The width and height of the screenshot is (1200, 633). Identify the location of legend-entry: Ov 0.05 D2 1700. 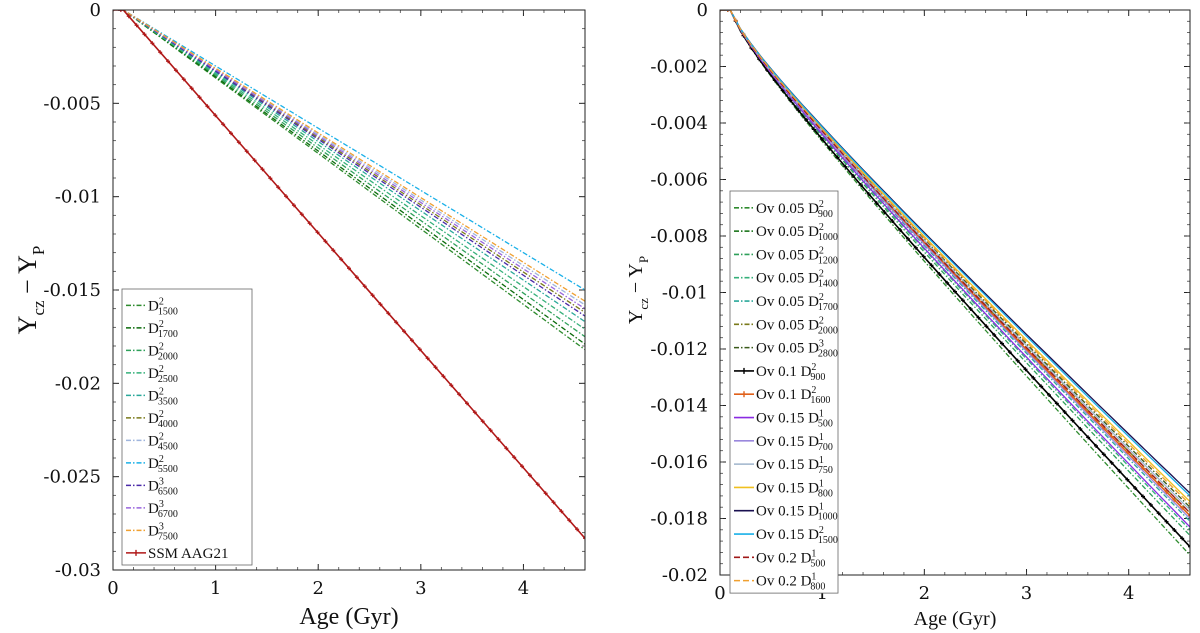
(797, 302).